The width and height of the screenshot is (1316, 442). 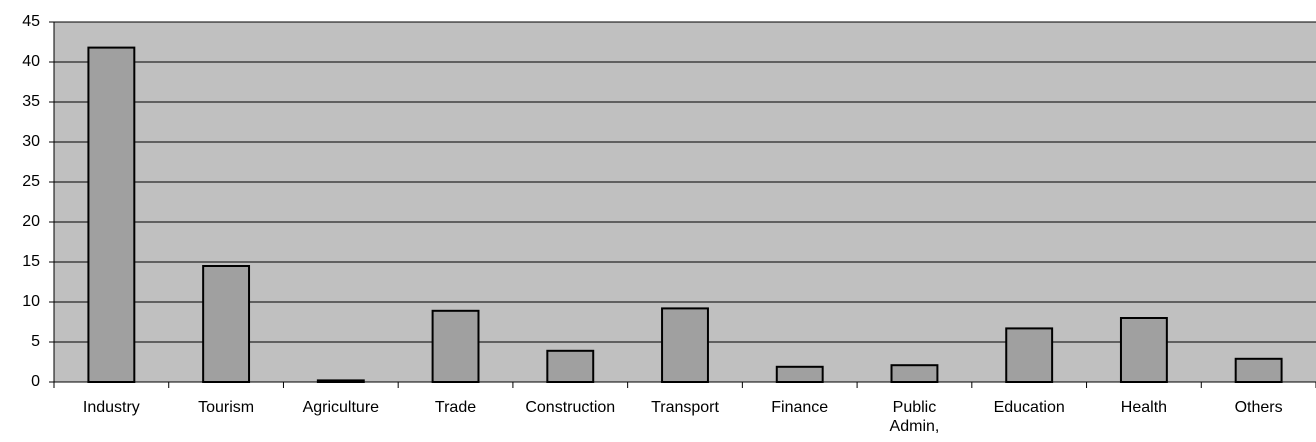 I want to click on x-tick-label: Trade, so click(x=455, y=407).